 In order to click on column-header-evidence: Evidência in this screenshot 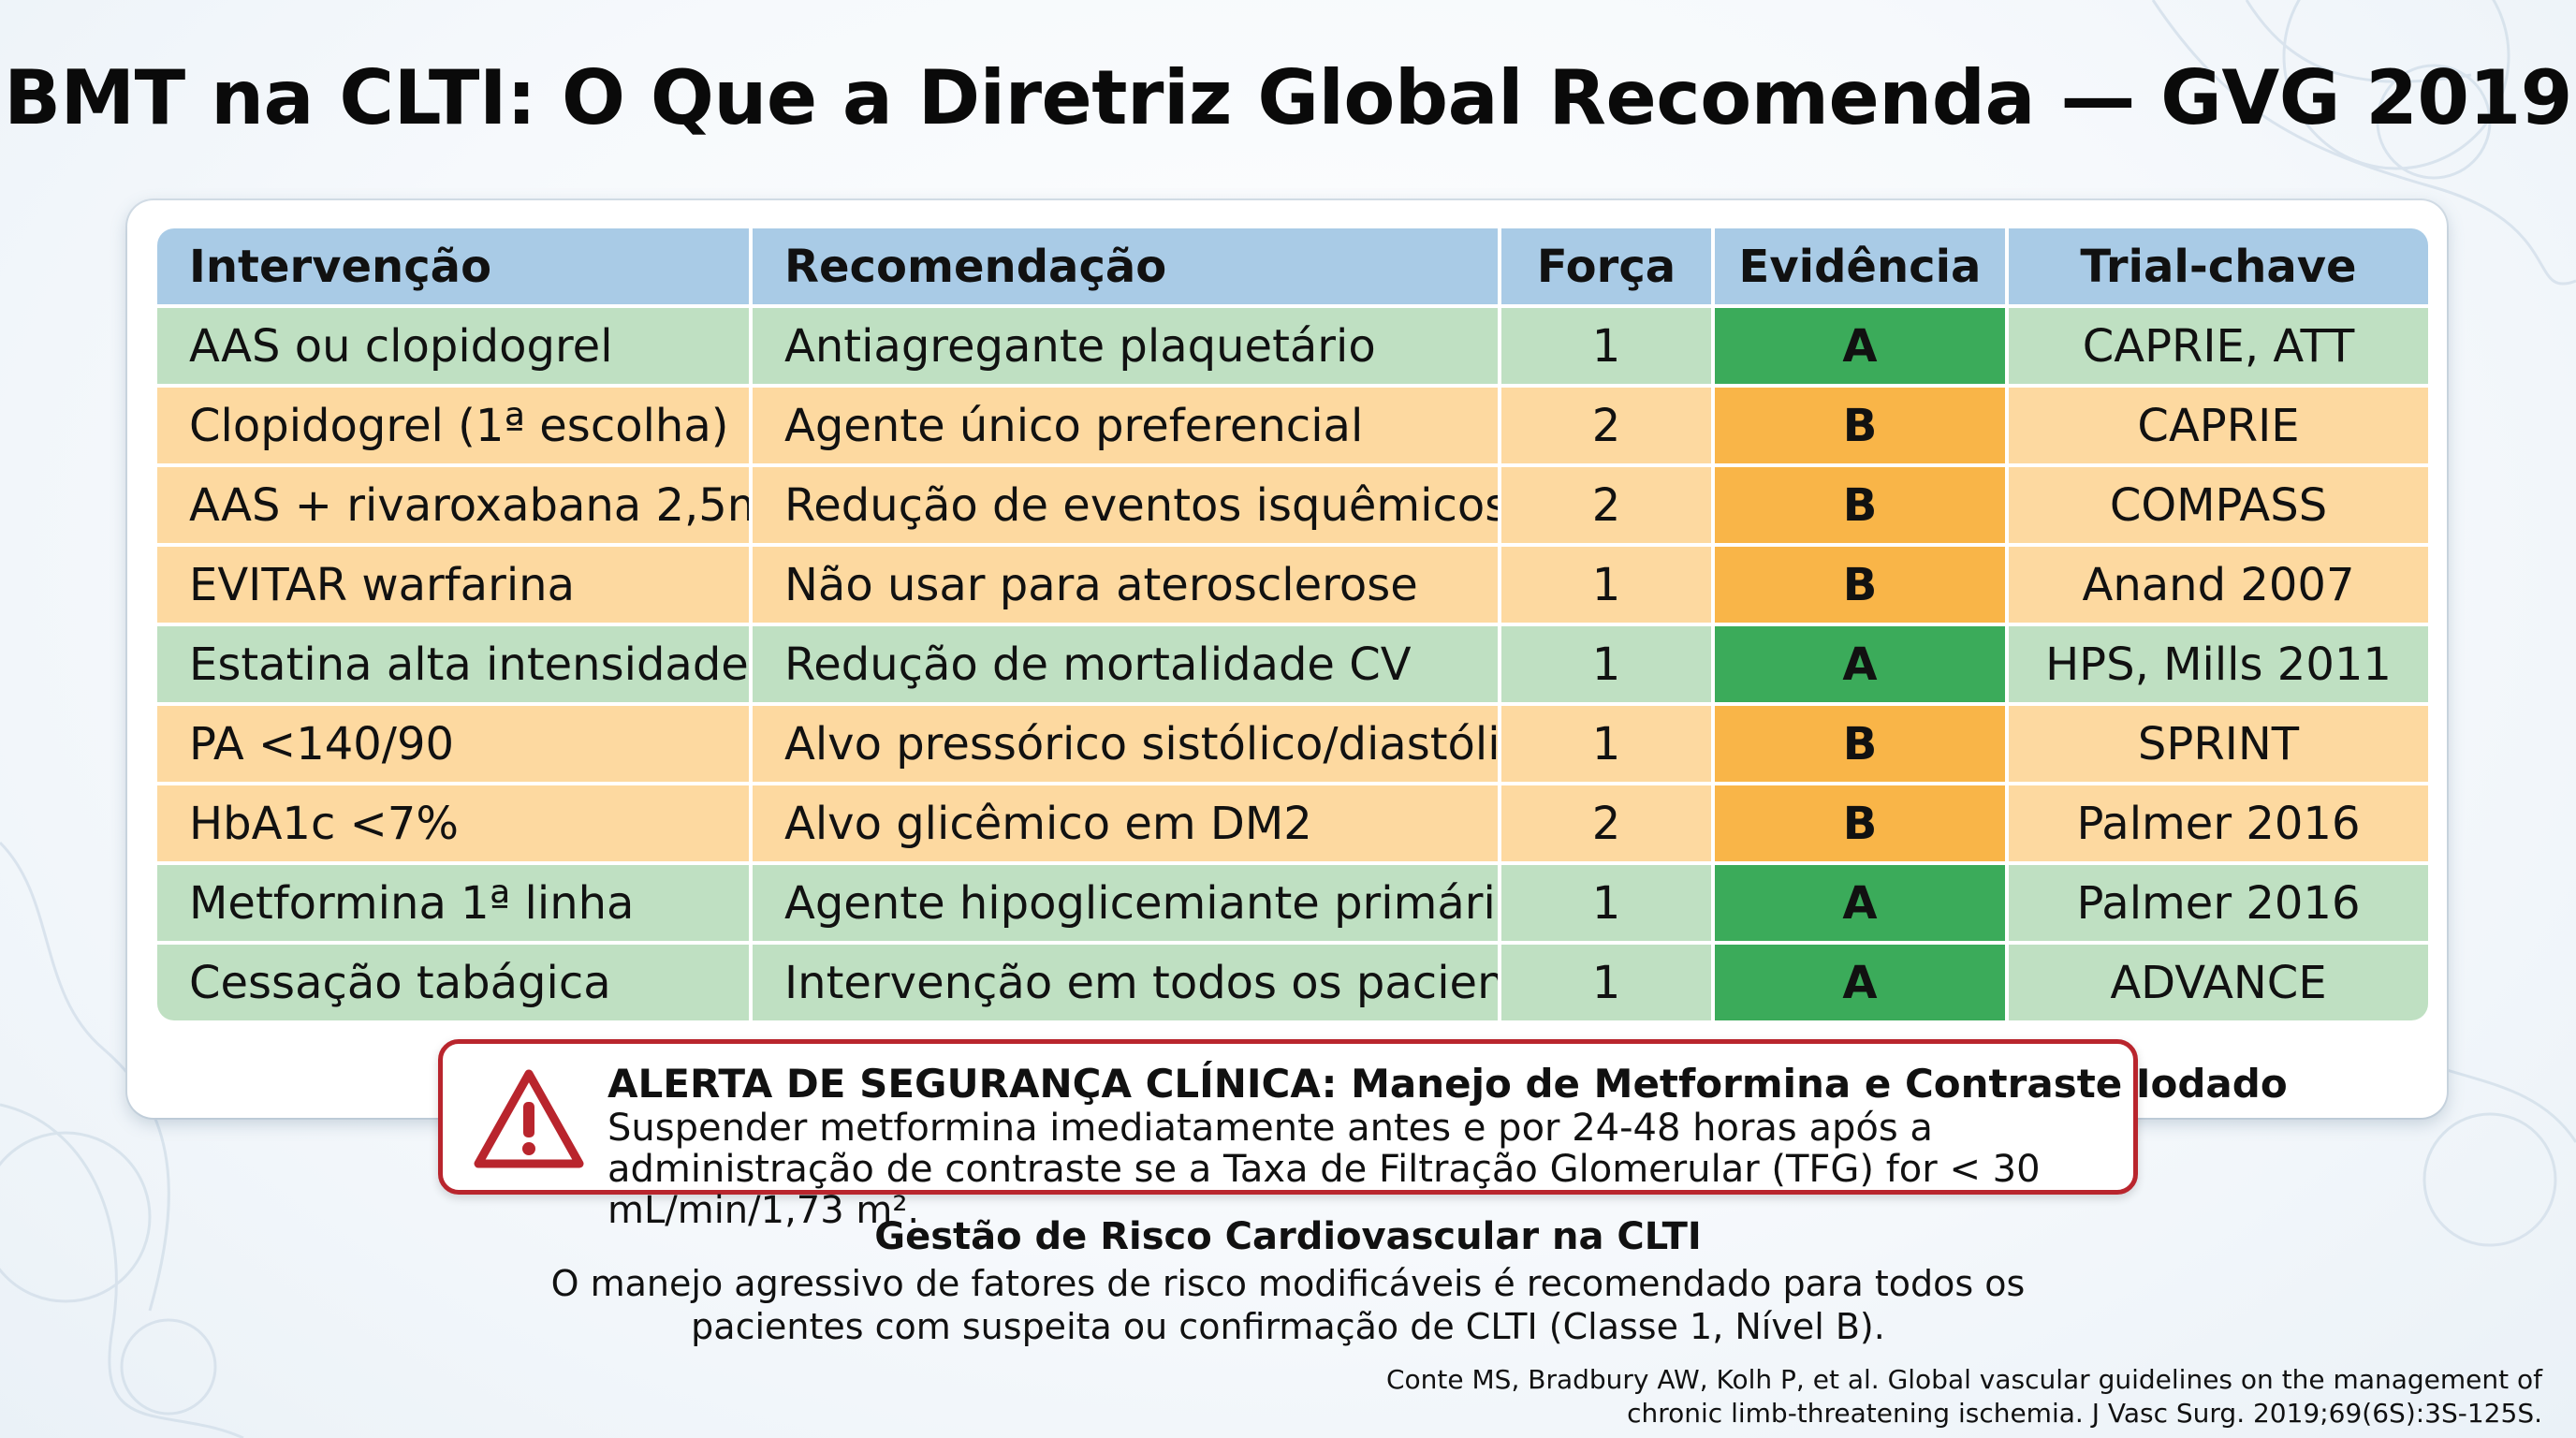, I will do `click(1860, 266)`.